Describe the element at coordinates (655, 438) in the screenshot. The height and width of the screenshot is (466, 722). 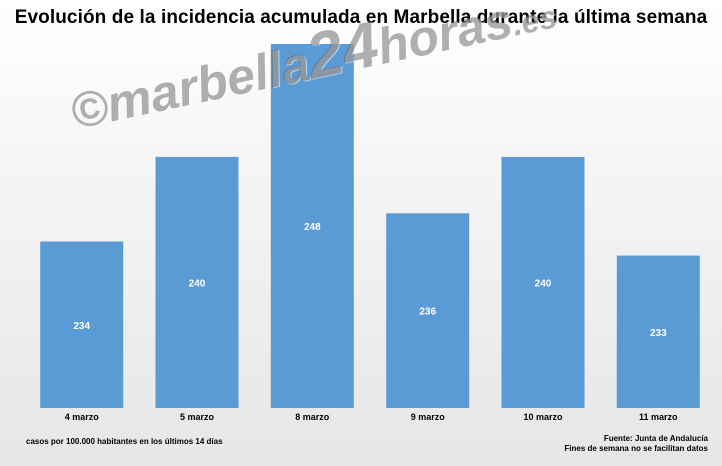
I see `source-text: Fuente: Junta de Andalucía` at that location.